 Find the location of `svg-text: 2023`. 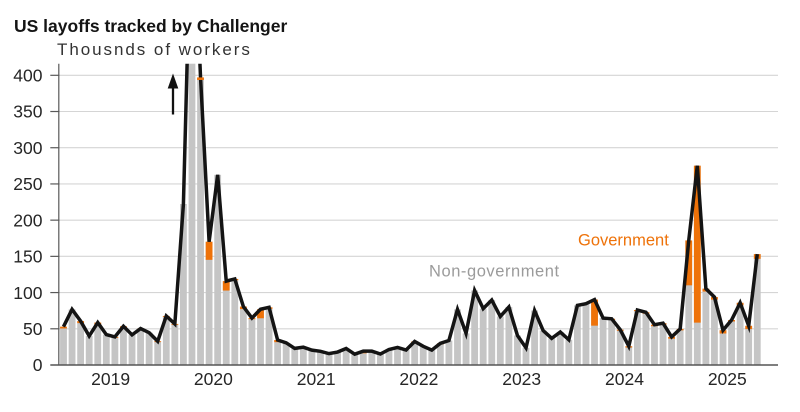

svg-text: 2023 is located at coordinates (521, 379).